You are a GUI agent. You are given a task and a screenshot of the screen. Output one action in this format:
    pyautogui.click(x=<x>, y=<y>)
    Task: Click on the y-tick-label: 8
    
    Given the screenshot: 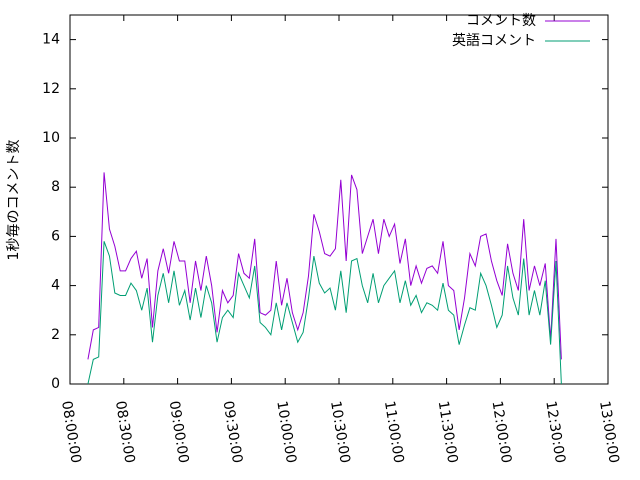 What is the action you would take?
    pyautogui.click(x=55, y=187)
    